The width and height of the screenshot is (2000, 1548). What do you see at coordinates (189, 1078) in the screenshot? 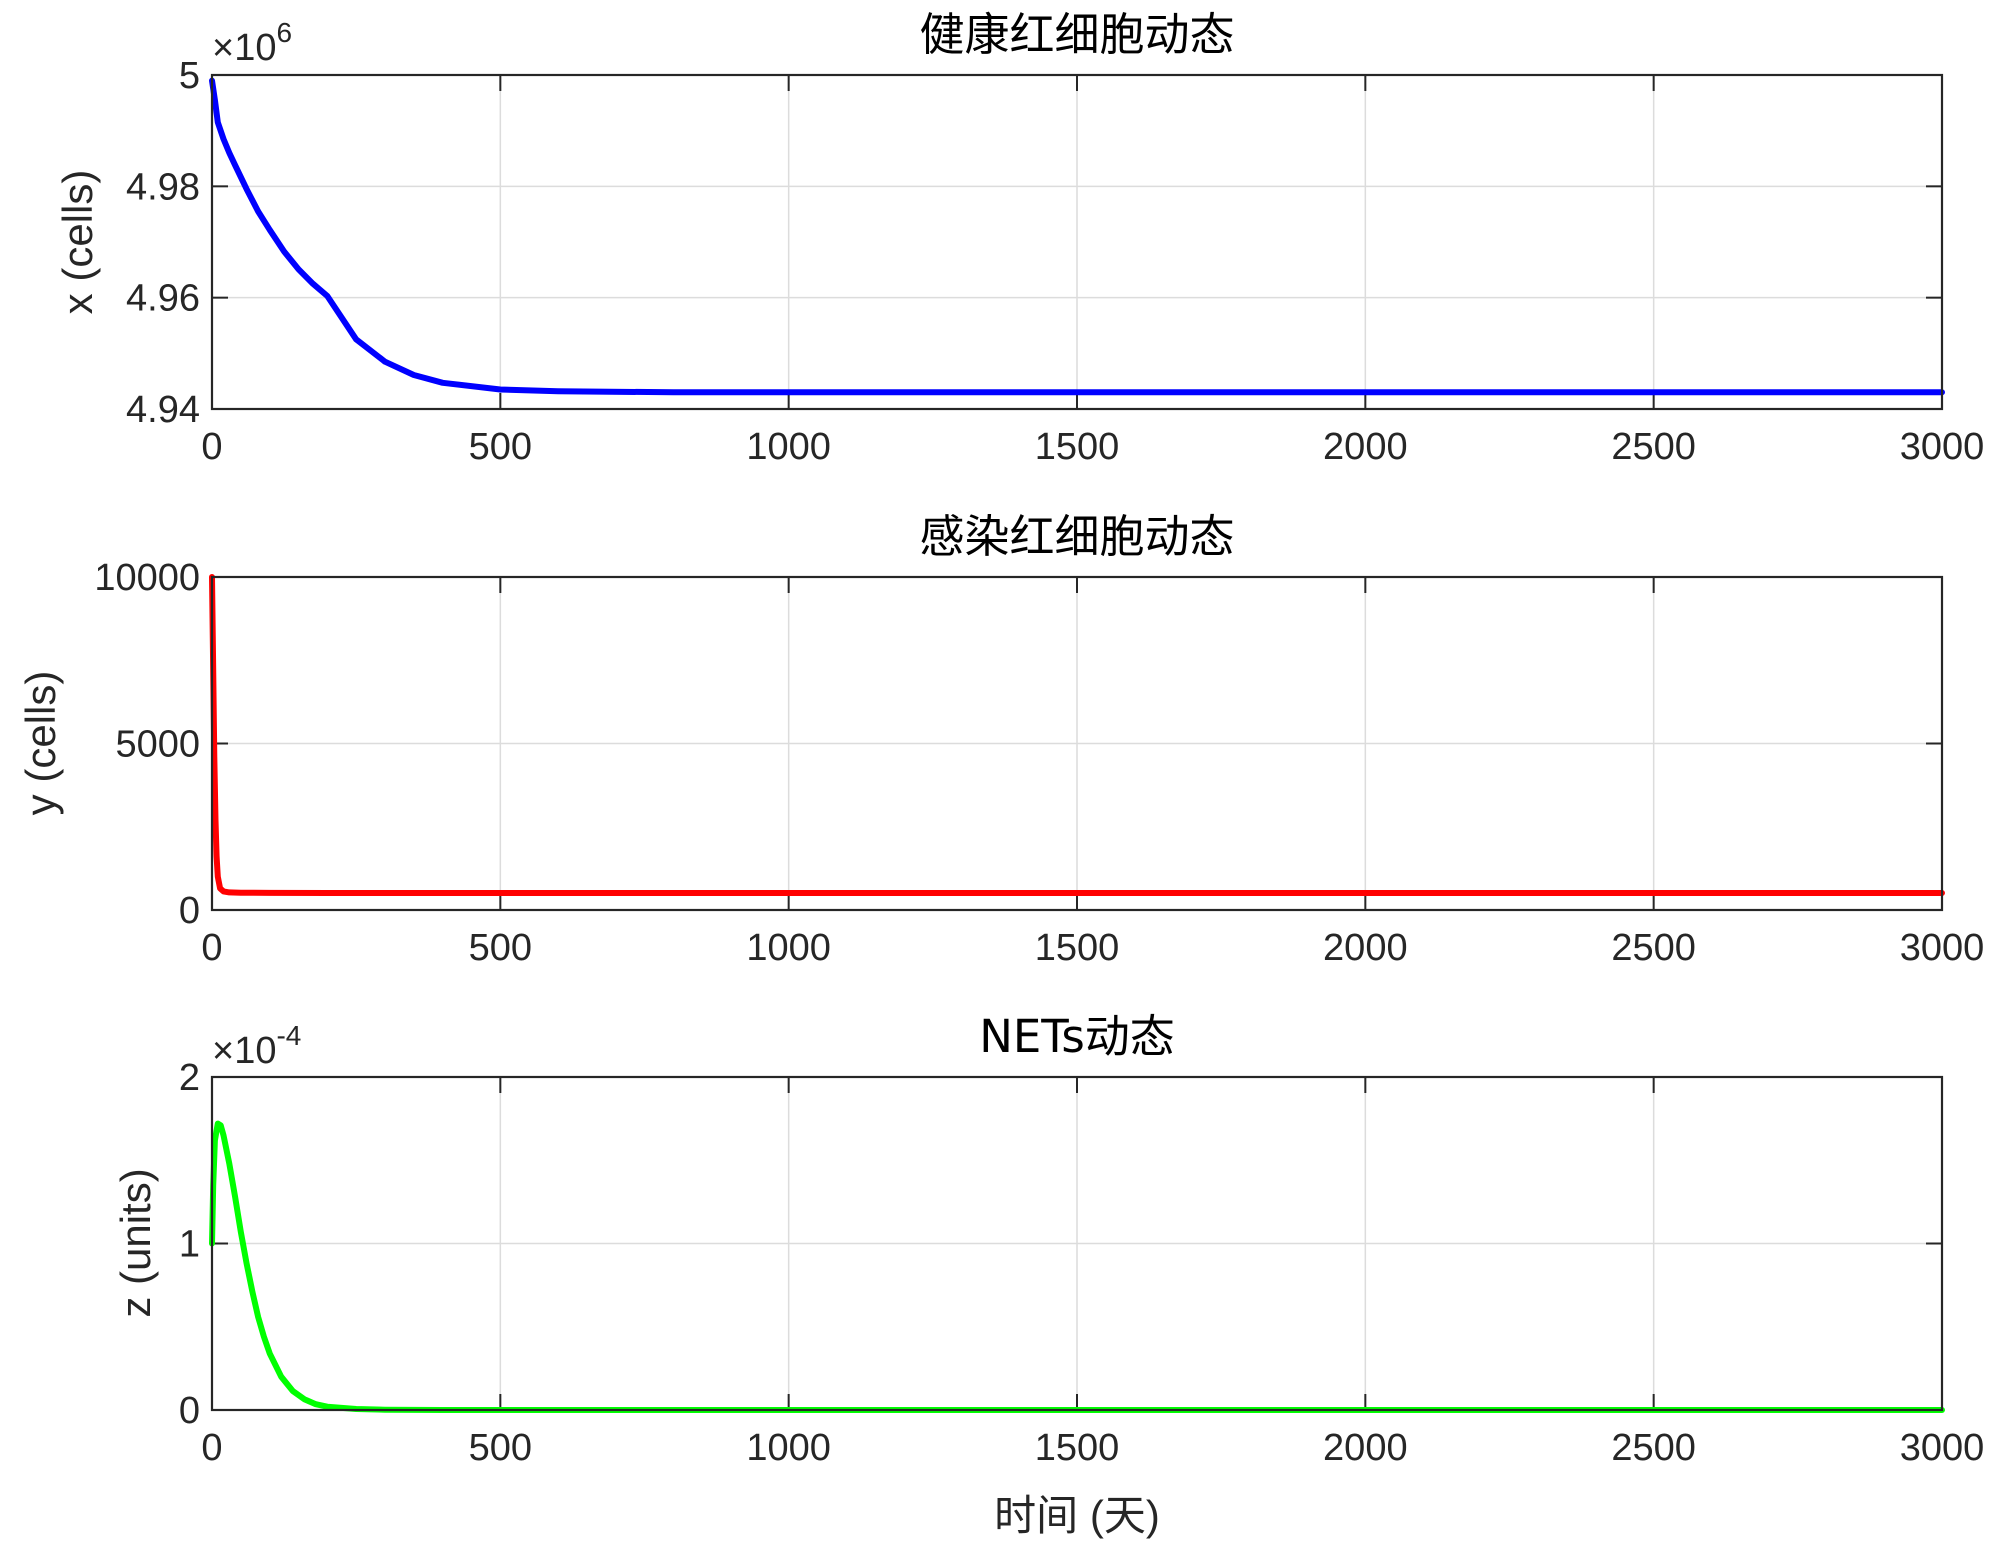
I see `y-tick-label: 2` at bounding box center [189, 1078].